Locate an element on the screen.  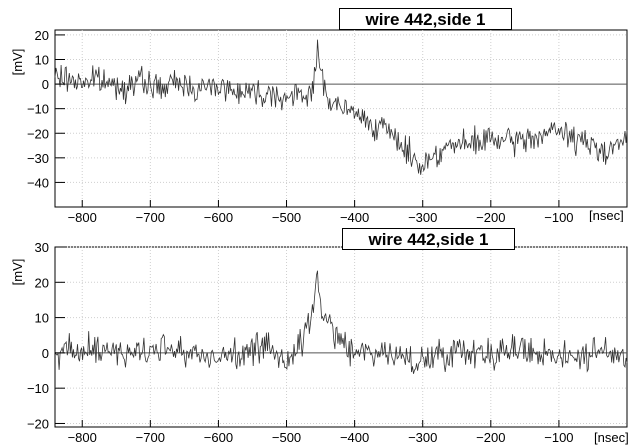
y-tick-label: −30 is located at coordinates (38, 158).